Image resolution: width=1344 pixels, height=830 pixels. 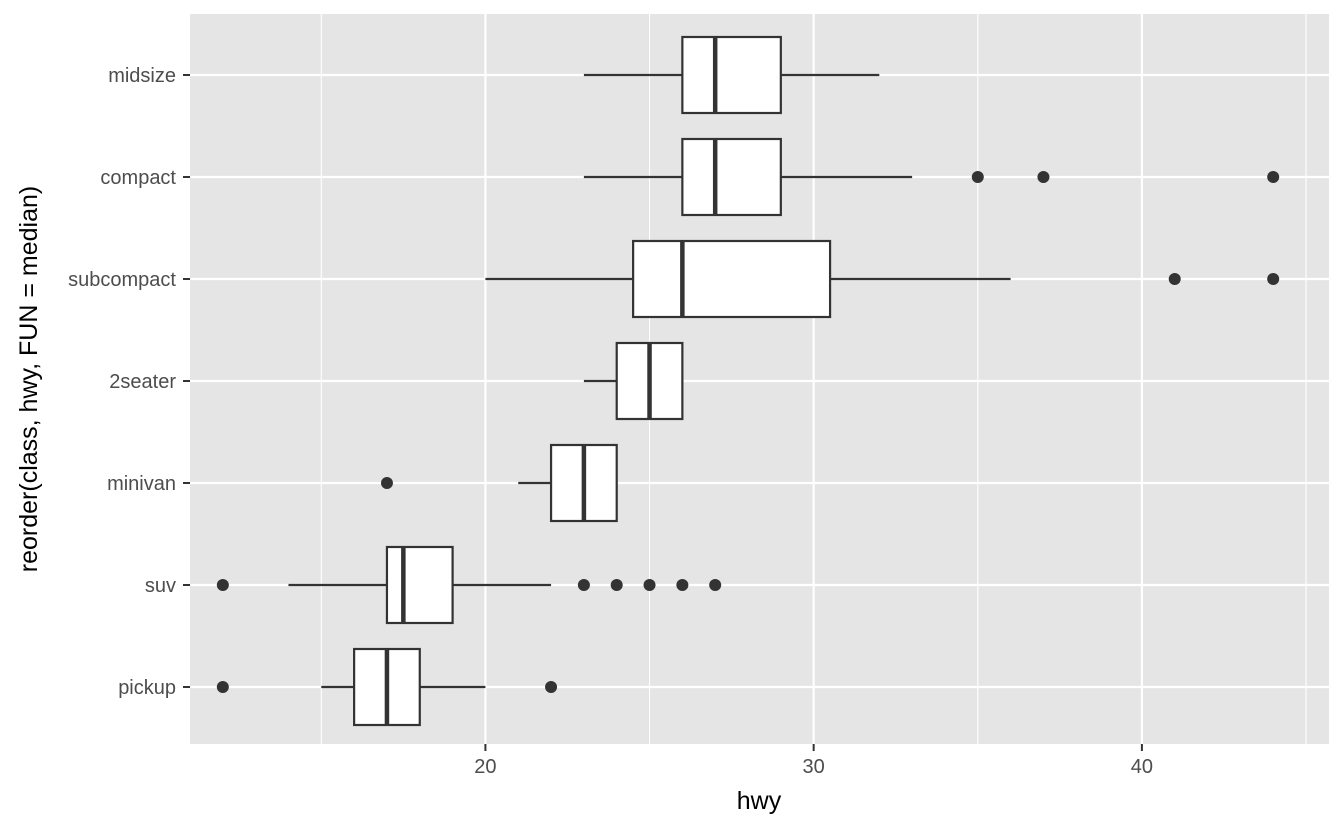 What do you see at coordinates (387, 687) in the screenshot?
I see `box-pickup` at bounding box center [387, 687].